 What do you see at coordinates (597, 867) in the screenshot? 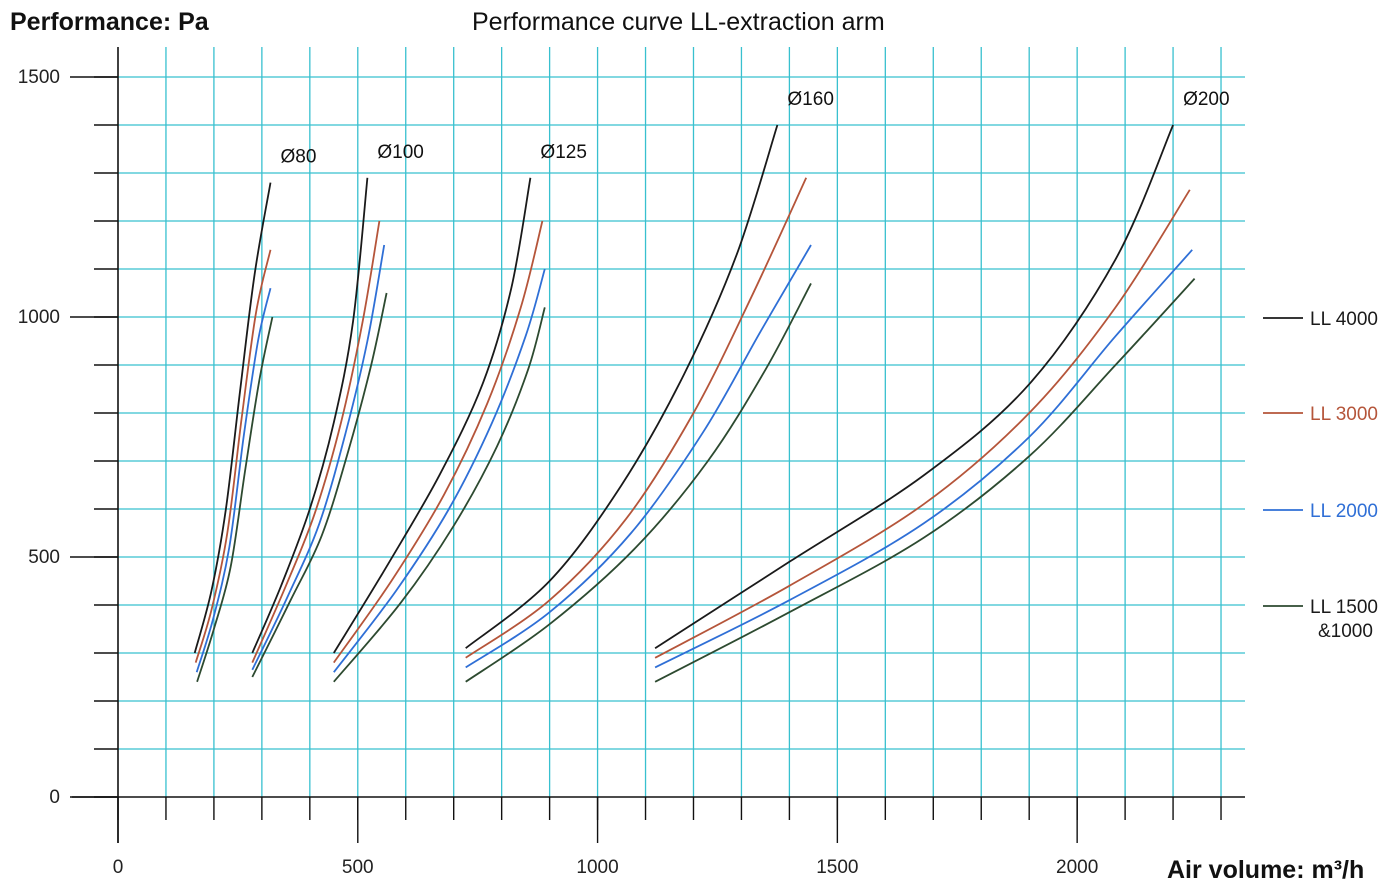
I see `x-tick-label: 1000` at bounding box center [597, 867].